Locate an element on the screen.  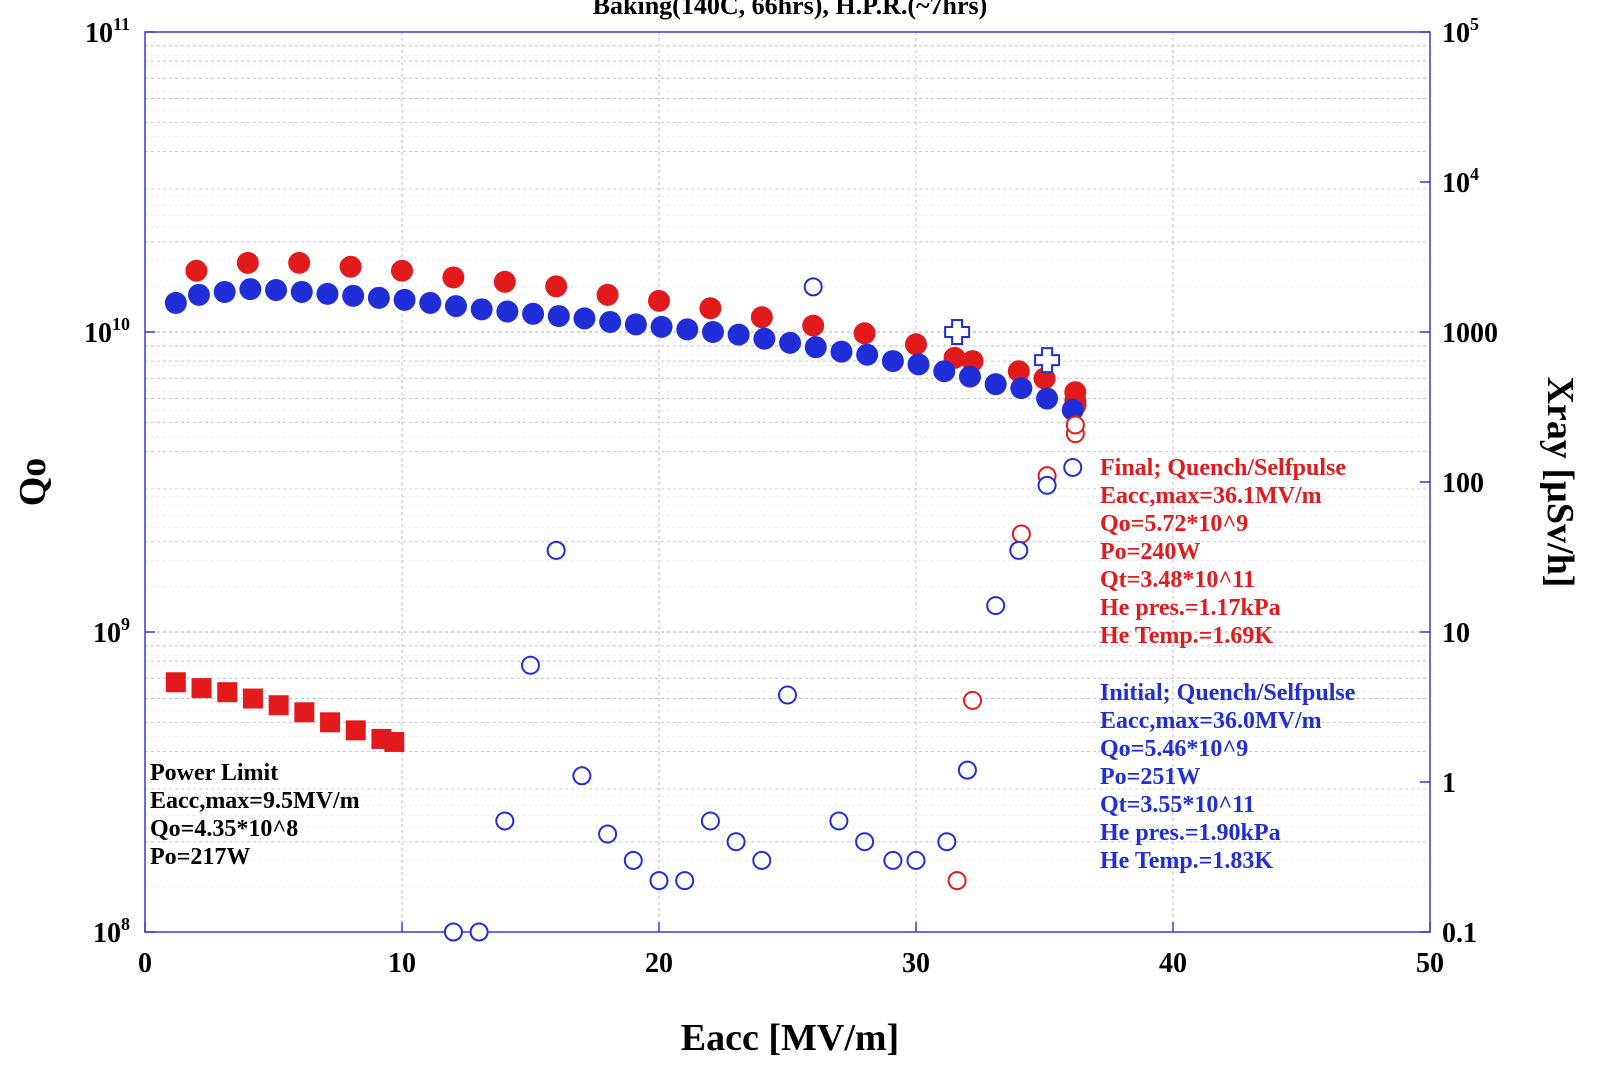
y2-tick-label: 10⁵ is located at coordinates (1460, 31).